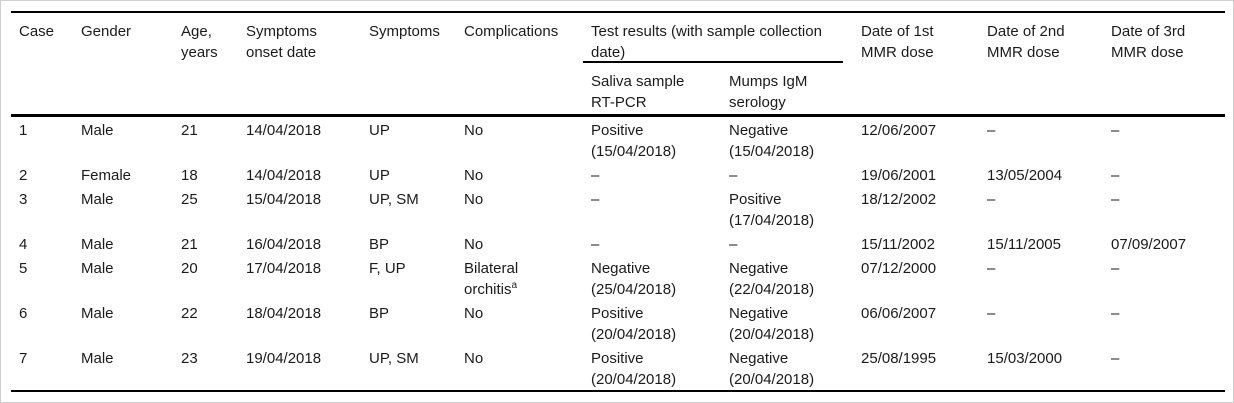  What do you see at coordinates (899, 268) in the screenshot?
I see `cell-mmr-dose-1: 07/12/2000` at bounding box center [899, 268].